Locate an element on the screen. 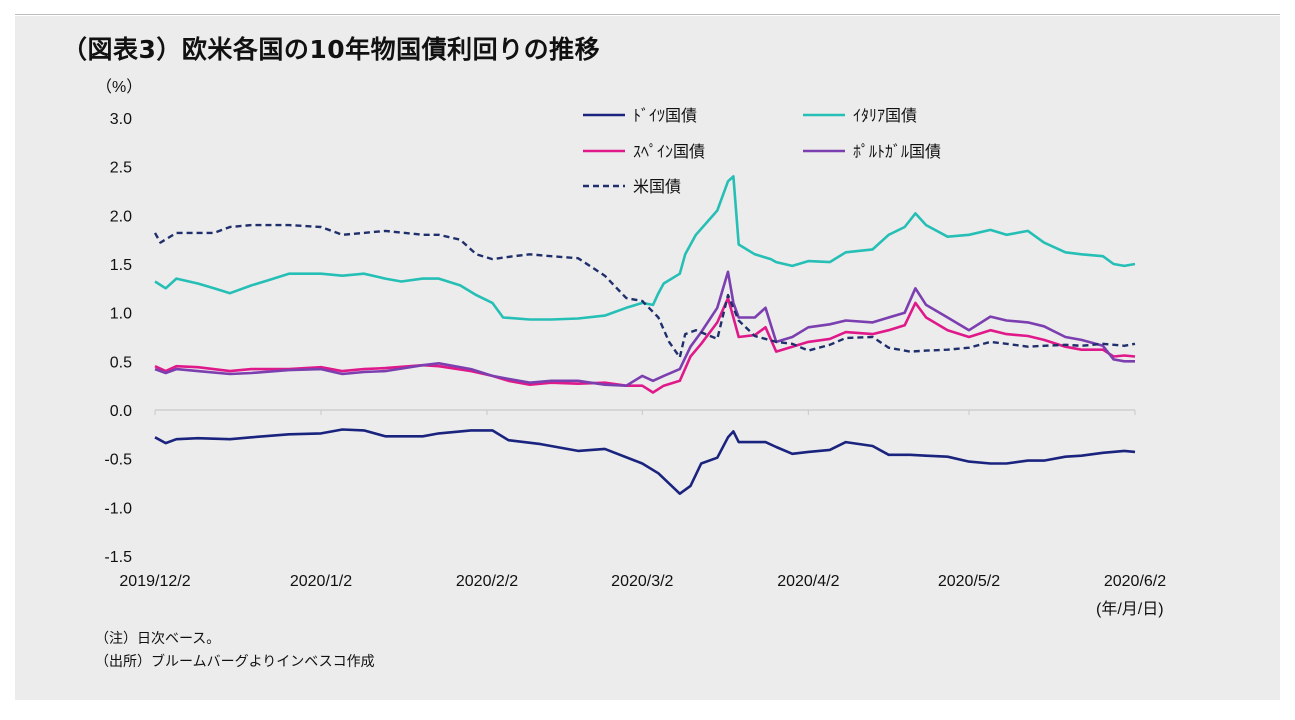 This screenshot has width=1295, height=720. legend-item-portugal: ﾎﾟﾙﾄｶﾞﾙ国債 is located at coordinates (872, 151).